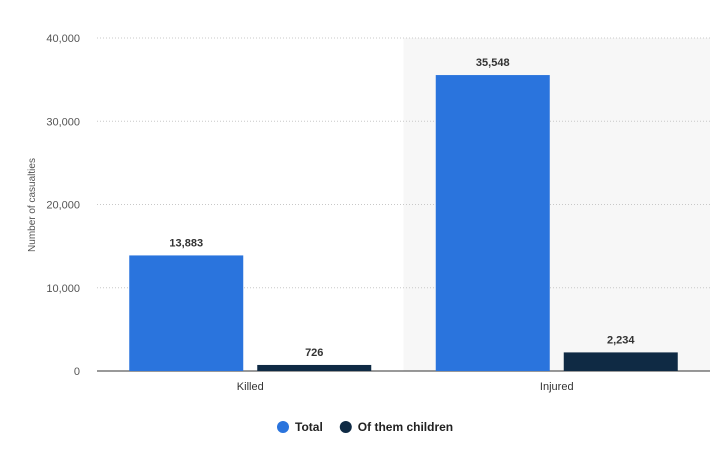 The width and height of the screenshot is (728, 453). I want to click on data-label: 726, so click(314, 353).